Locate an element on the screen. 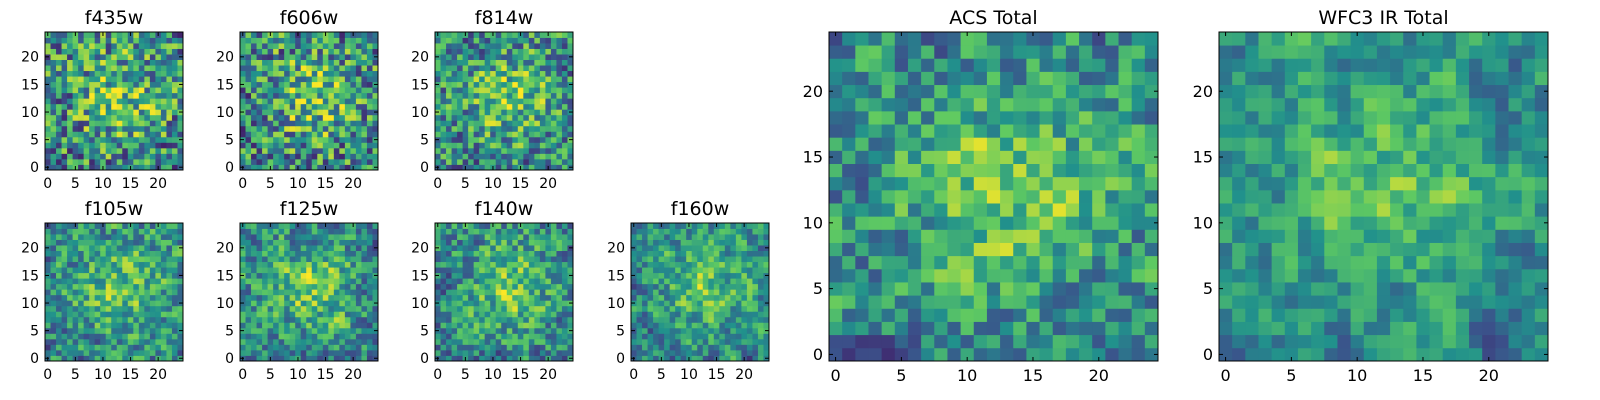 The image size is (1600, 400). plot-frame is located at coordinates (114, 292).